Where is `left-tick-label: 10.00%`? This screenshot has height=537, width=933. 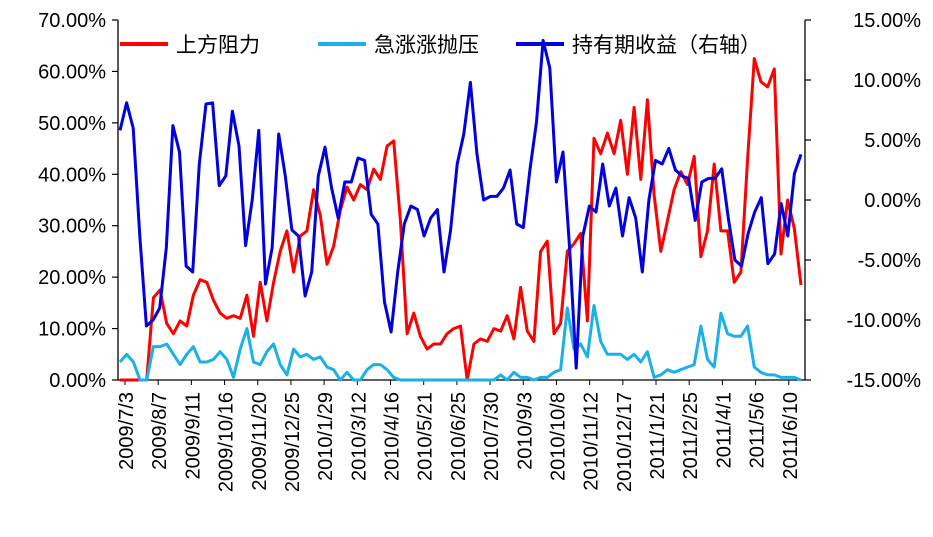 left-tick-label: 10.00% is located at coordinates (72, 330).